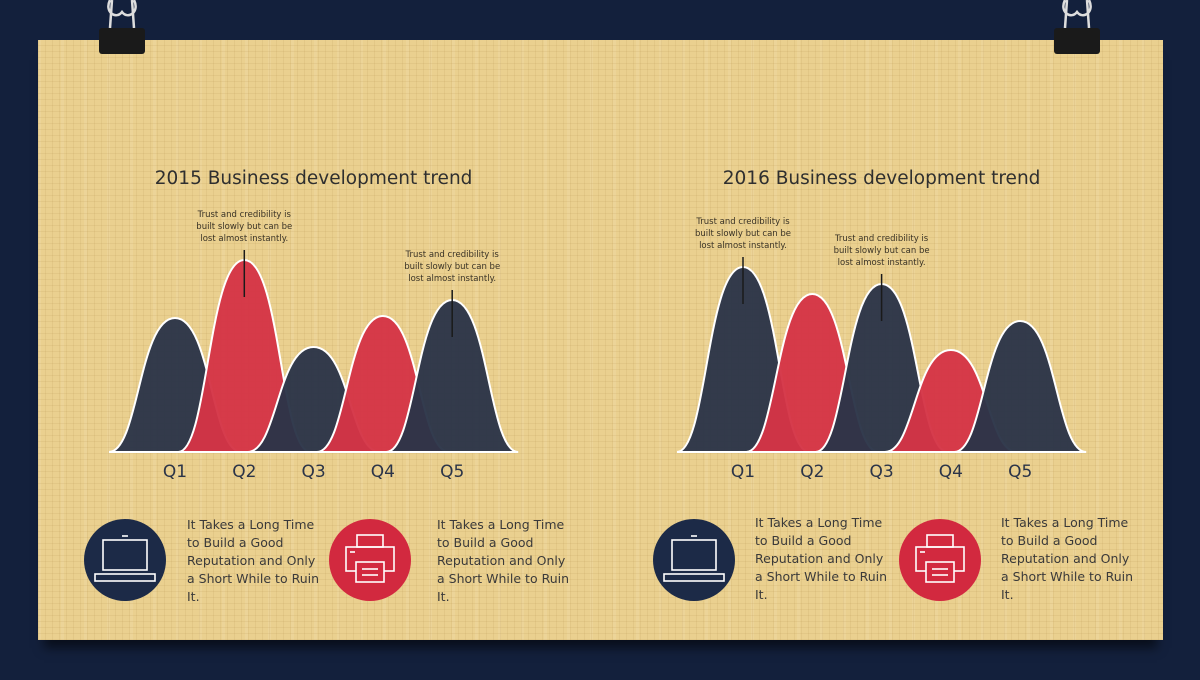 The width and height of the screenshot is (1200, 680). I want to click on icons, so click(532, 560).